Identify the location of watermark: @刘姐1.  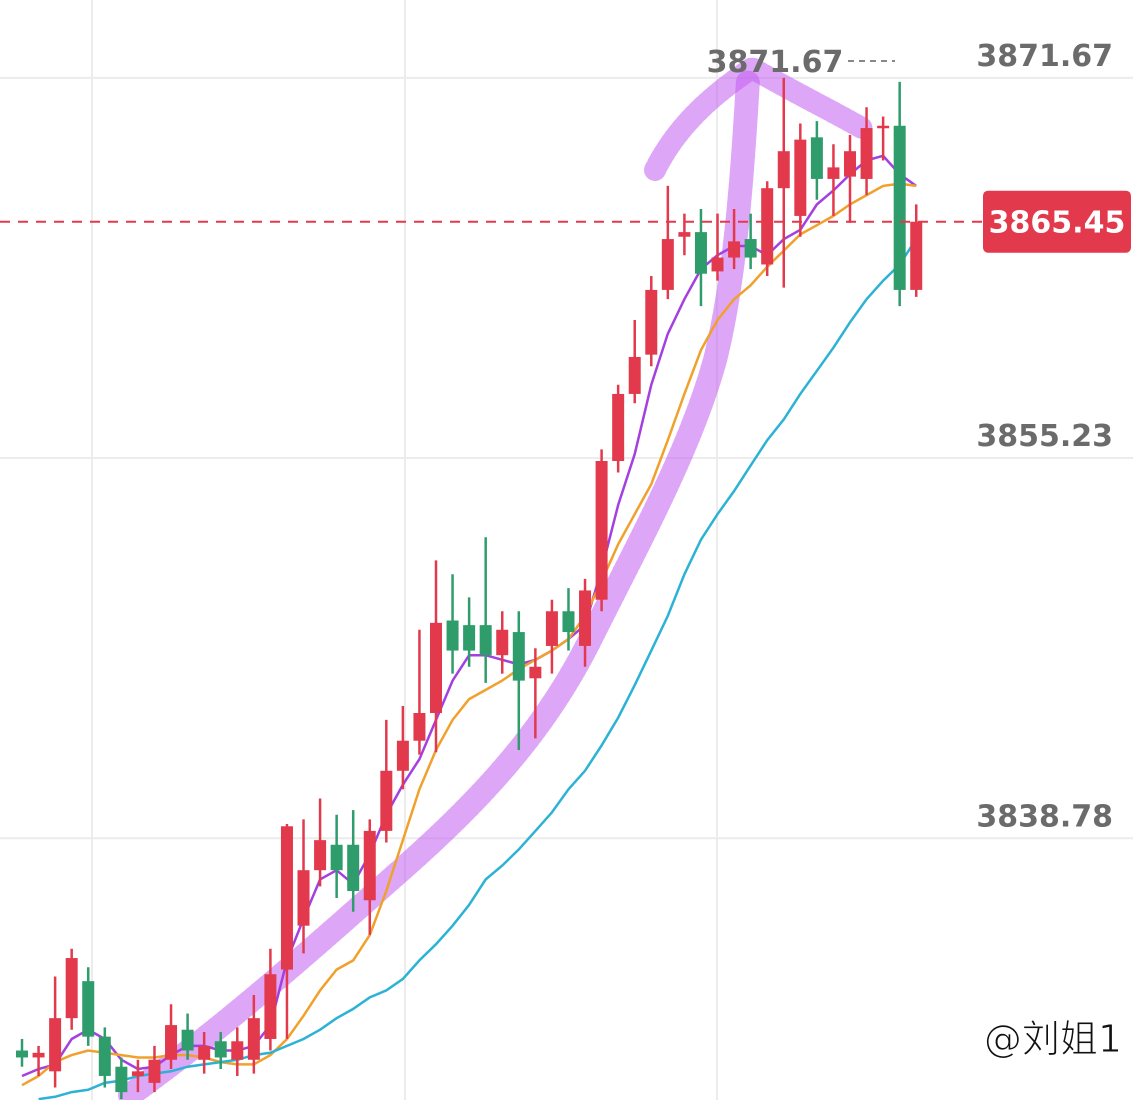
(1053, 1039).